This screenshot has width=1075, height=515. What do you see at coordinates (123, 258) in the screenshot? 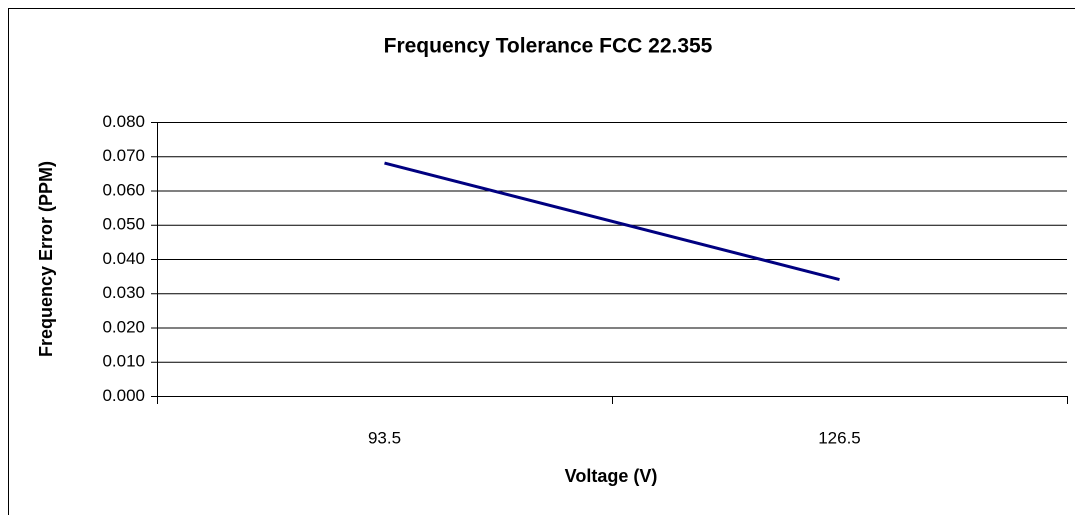
I see `y-tick-label: 0.040` at bounding box center [123, 258].